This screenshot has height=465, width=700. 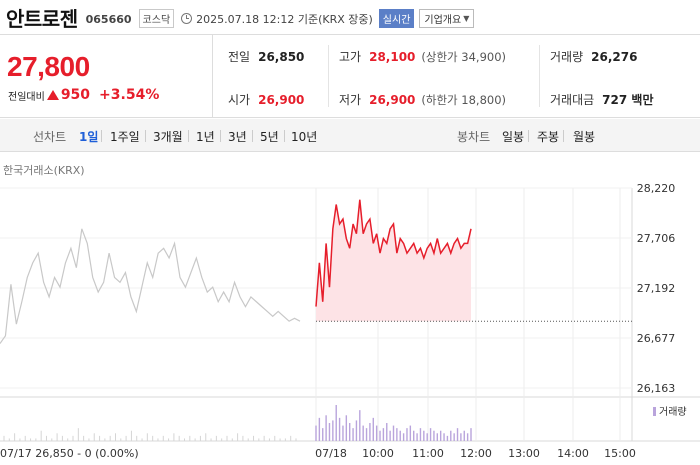 What do you see at coordinates (237, 137) in the screenshot?
I see `tab-3year: 3년` at bounding box center [237, 137].